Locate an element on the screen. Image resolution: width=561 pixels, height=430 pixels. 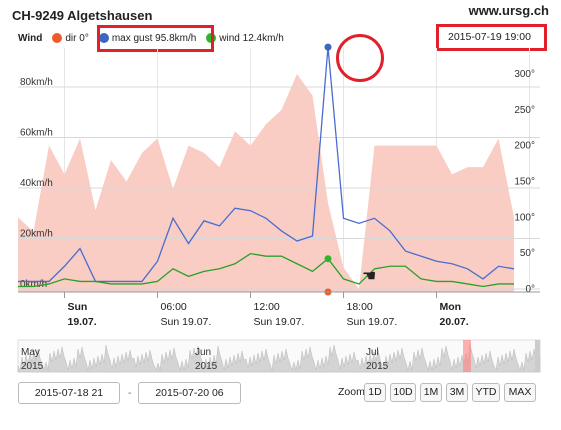
legend-label-gust: max gust 95.8km/h is located at coordinates (154, 38).